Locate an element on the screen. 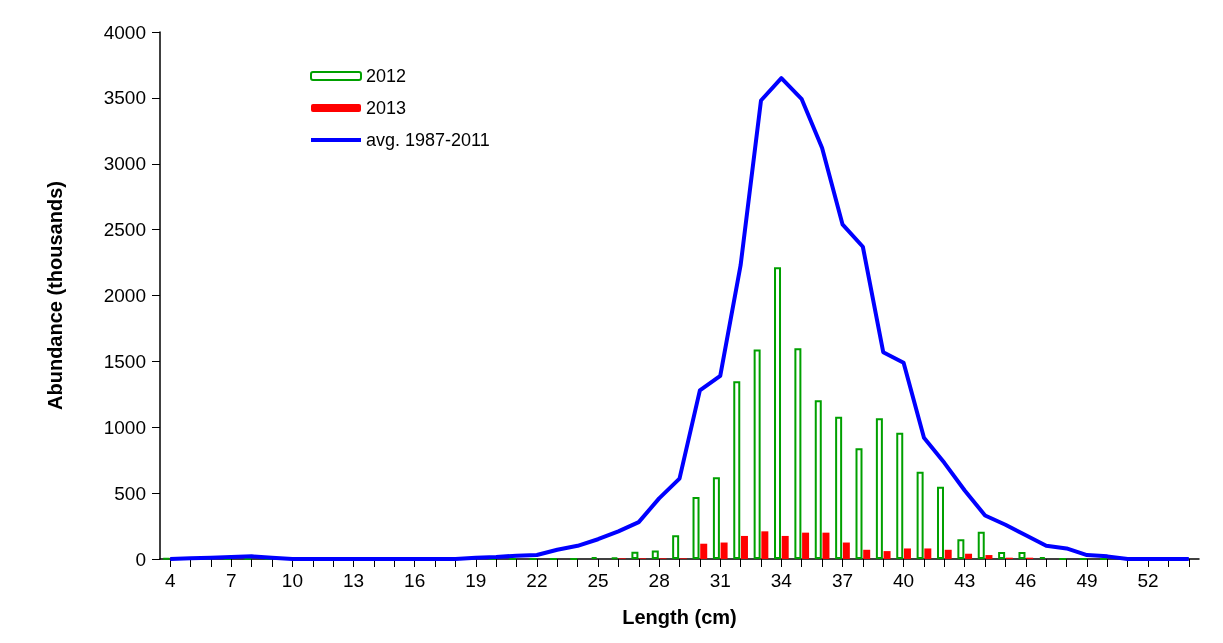  x-tick-label: 22 is located at coordinates (537, 580).